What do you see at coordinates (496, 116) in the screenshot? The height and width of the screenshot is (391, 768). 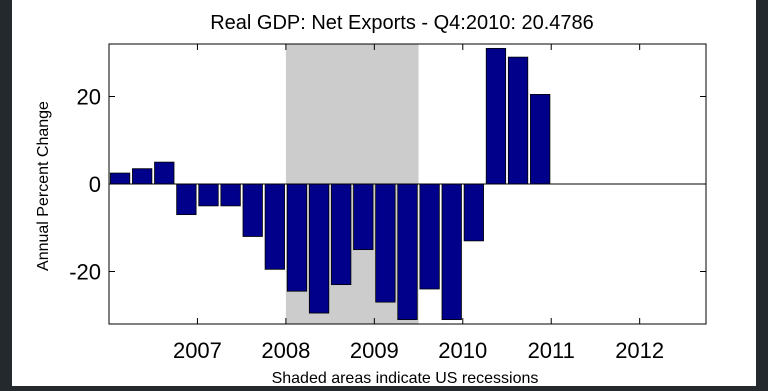 I see `bar-2010-q2` at bounding box center [496, 116].